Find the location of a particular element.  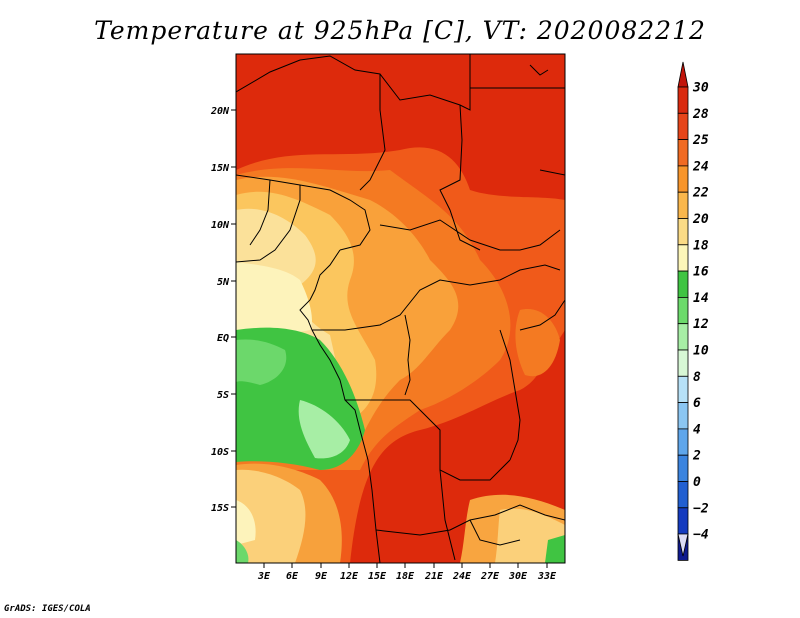

colorbar-under-triangle is located at coordinates (683, 545).